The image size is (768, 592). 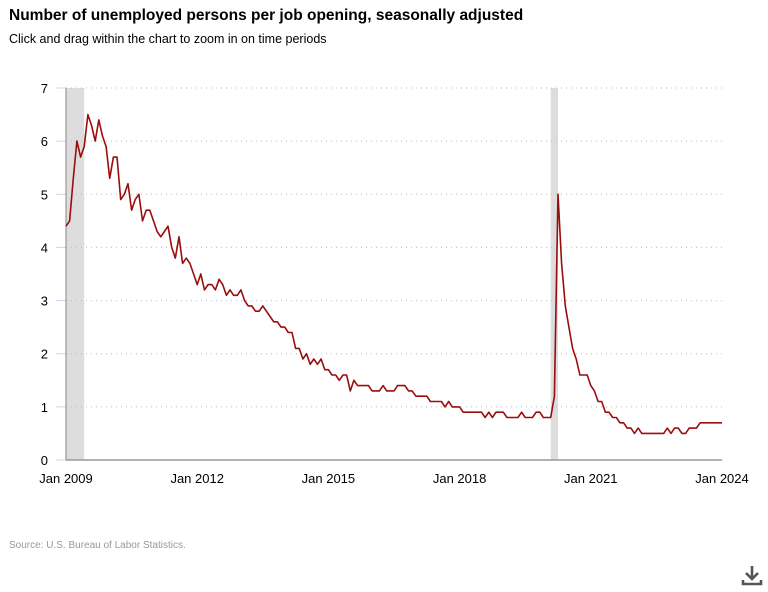 I want to click on x-tick-label: Jan 2018, so click(x=460, y=478).